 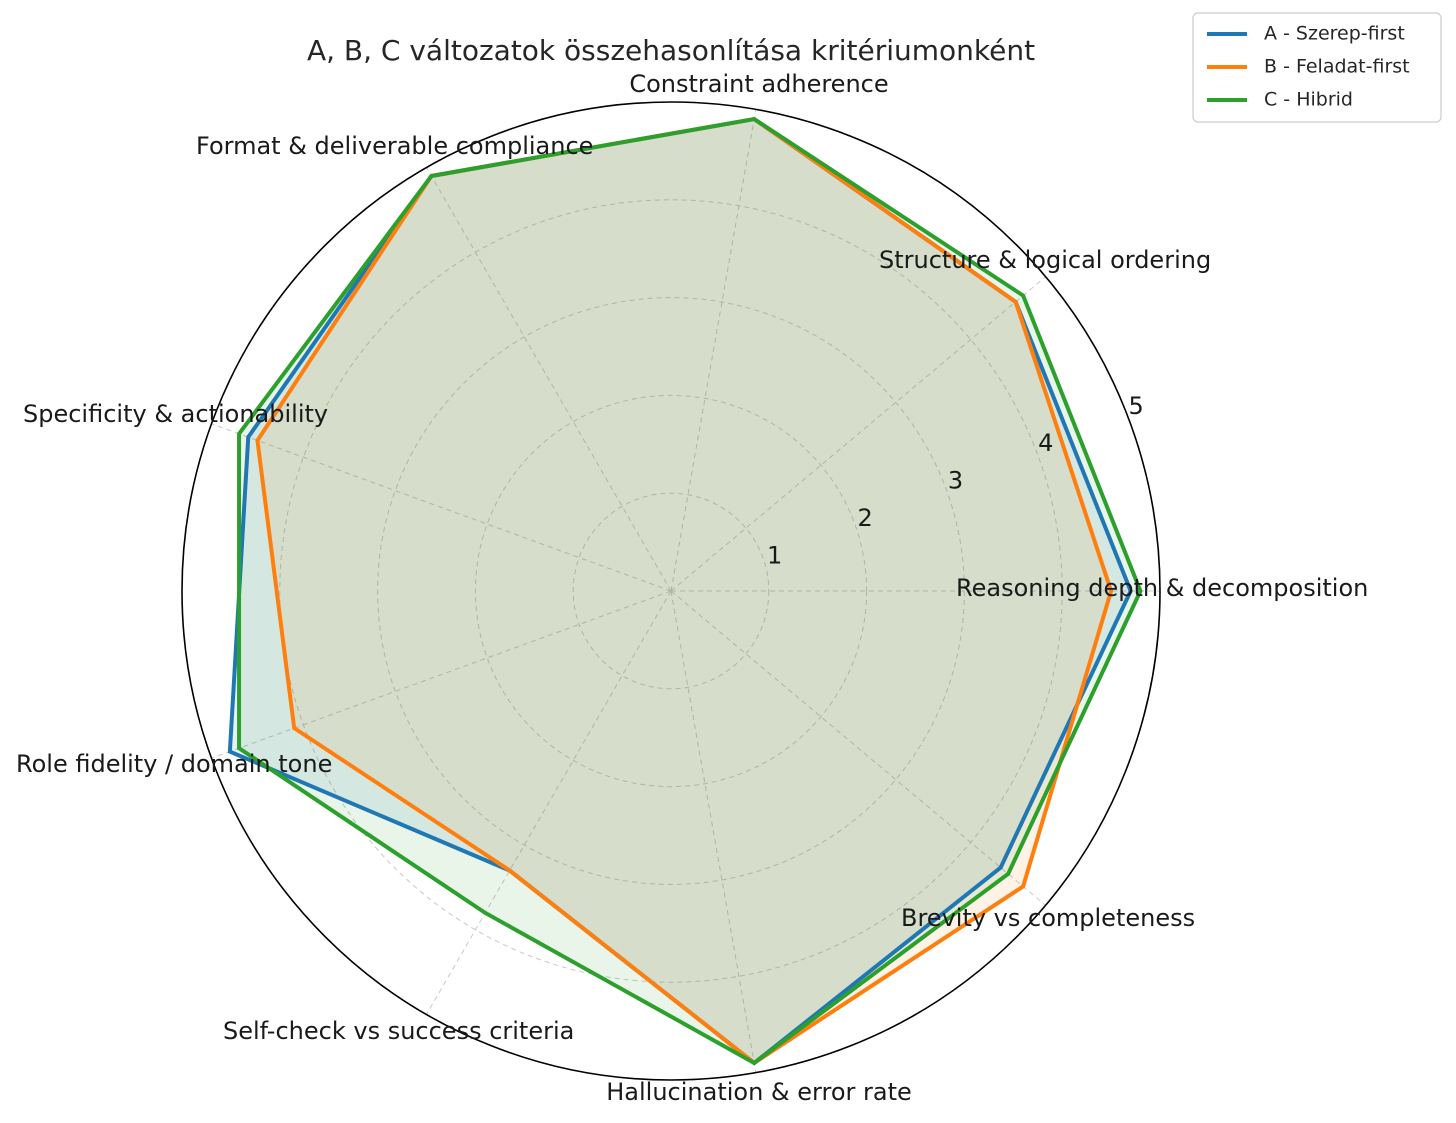 What do you see at coordinates (774, 556) in the screenshot?
I see `tick-label-1: 1` at bounding box center [774, 556].